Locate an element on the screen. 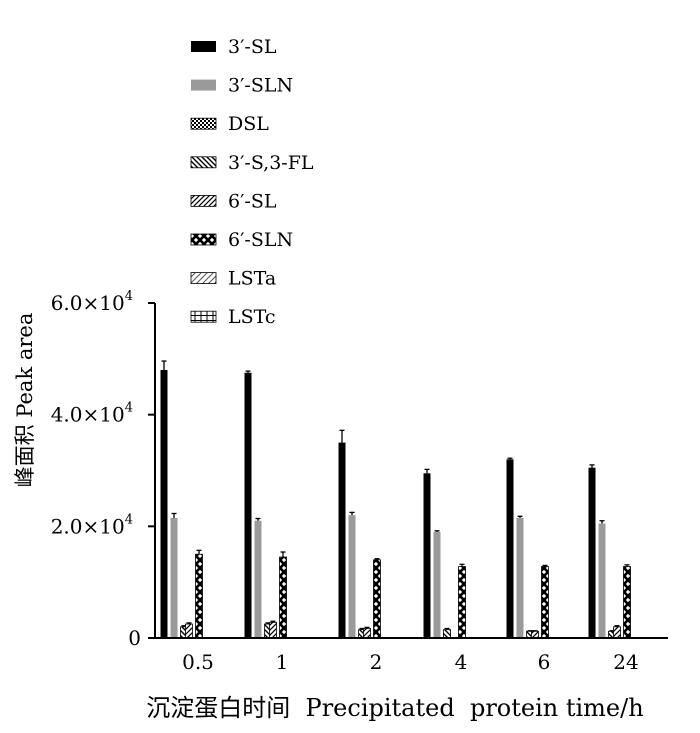  bar-3′-SL-6 is located at coordinates (510, 548).